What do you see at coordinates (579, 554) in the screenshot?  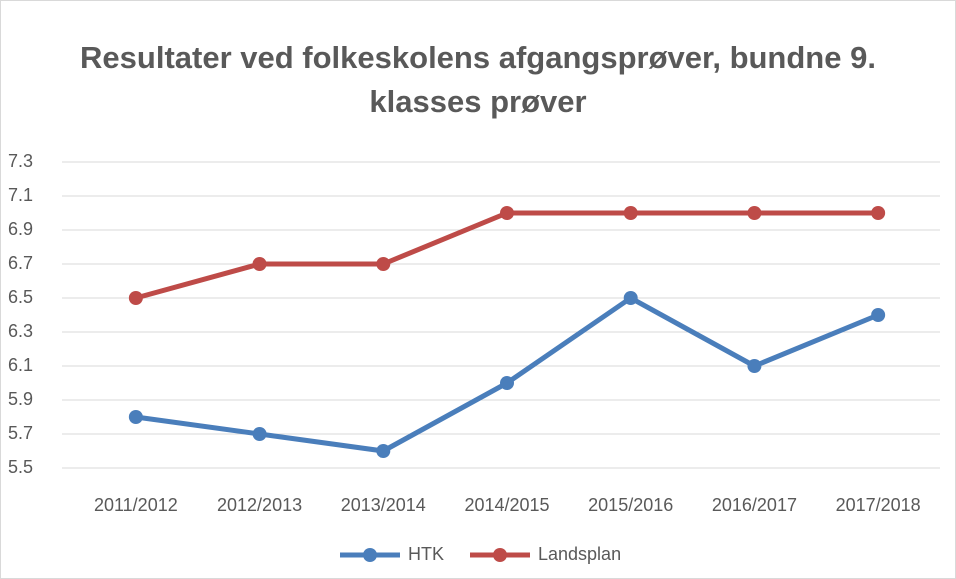 I see `legend-label: Landsplan` at bounding box center [579, 554].